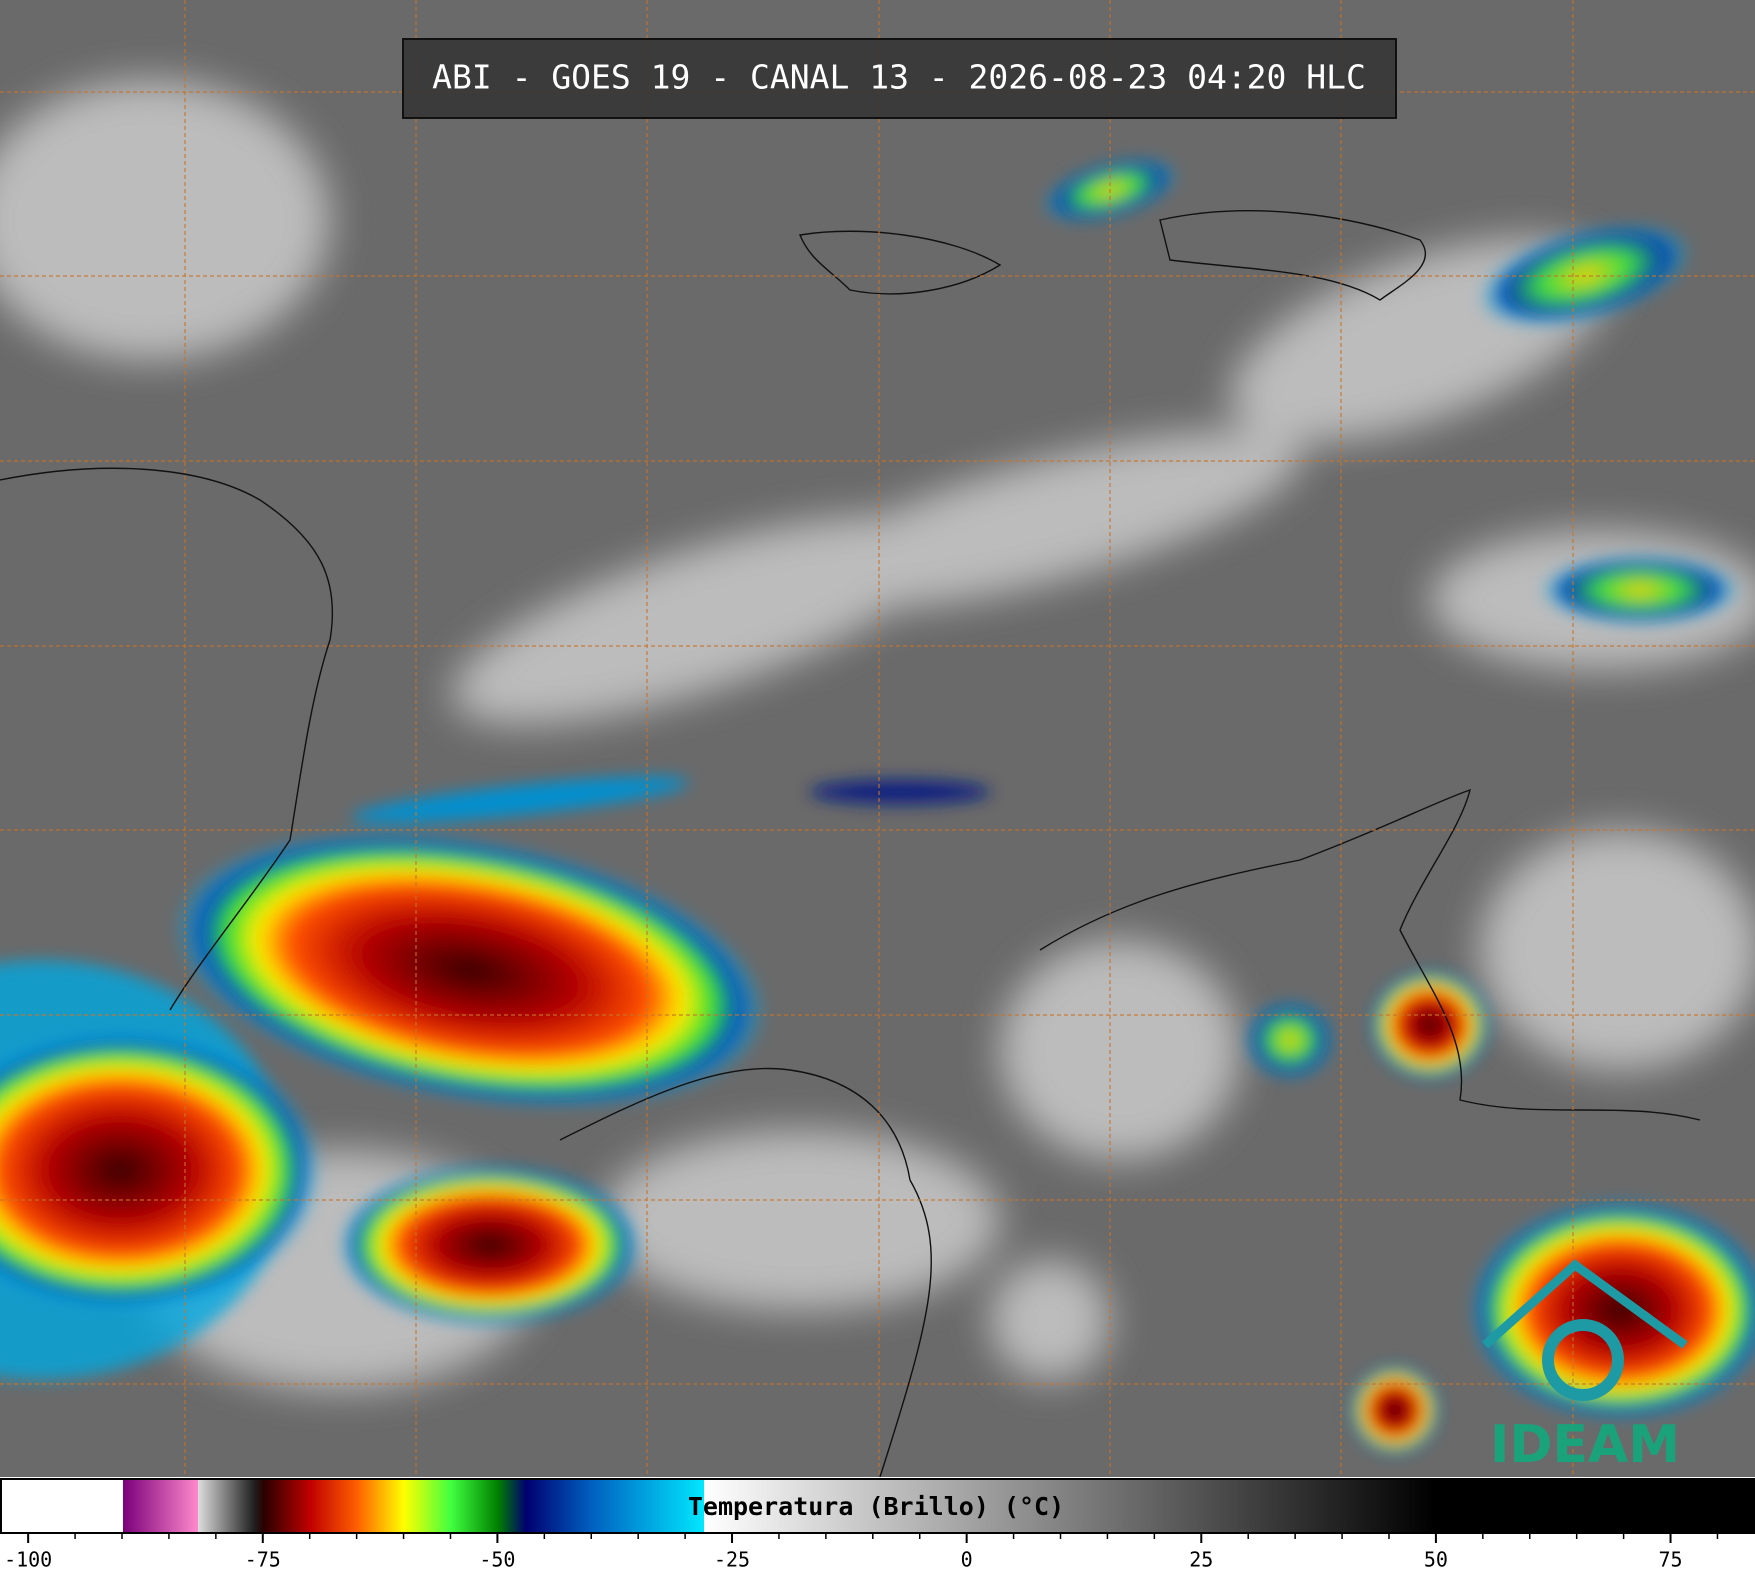  I want to click on colorbar: -100 -75 -50 -25 0 25 50 75, so click(877, 1525).